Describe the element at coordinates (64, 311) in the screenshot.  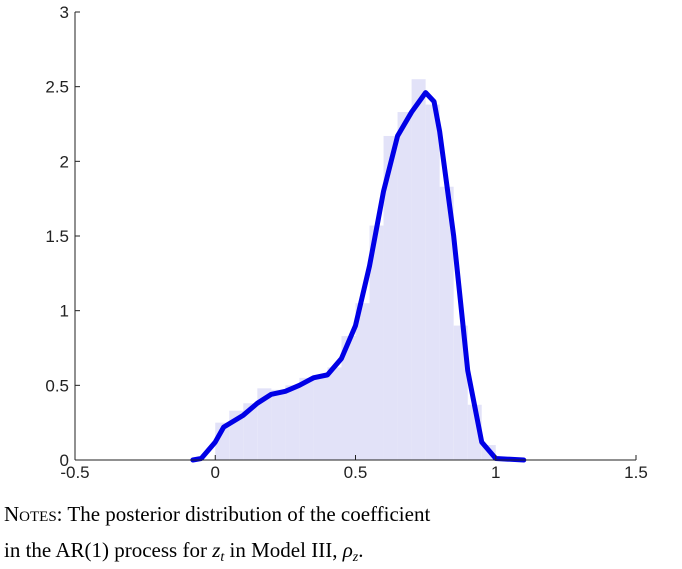
I see `y-tick-label: 1` at that location.